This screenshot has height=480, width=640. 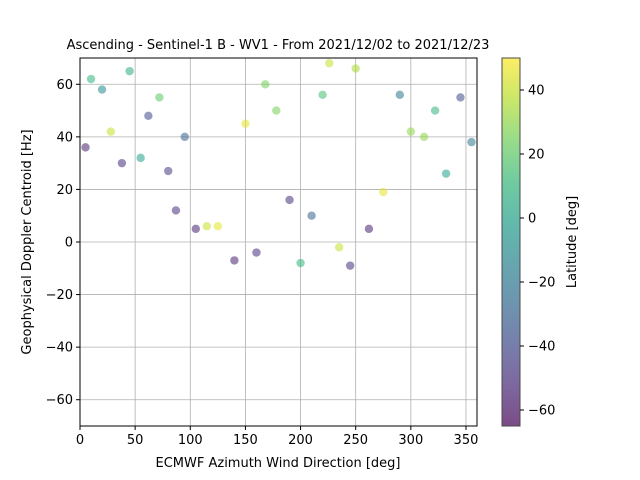 I want to click on colorbar-tick-label: 0, so click(x=532, y=219).